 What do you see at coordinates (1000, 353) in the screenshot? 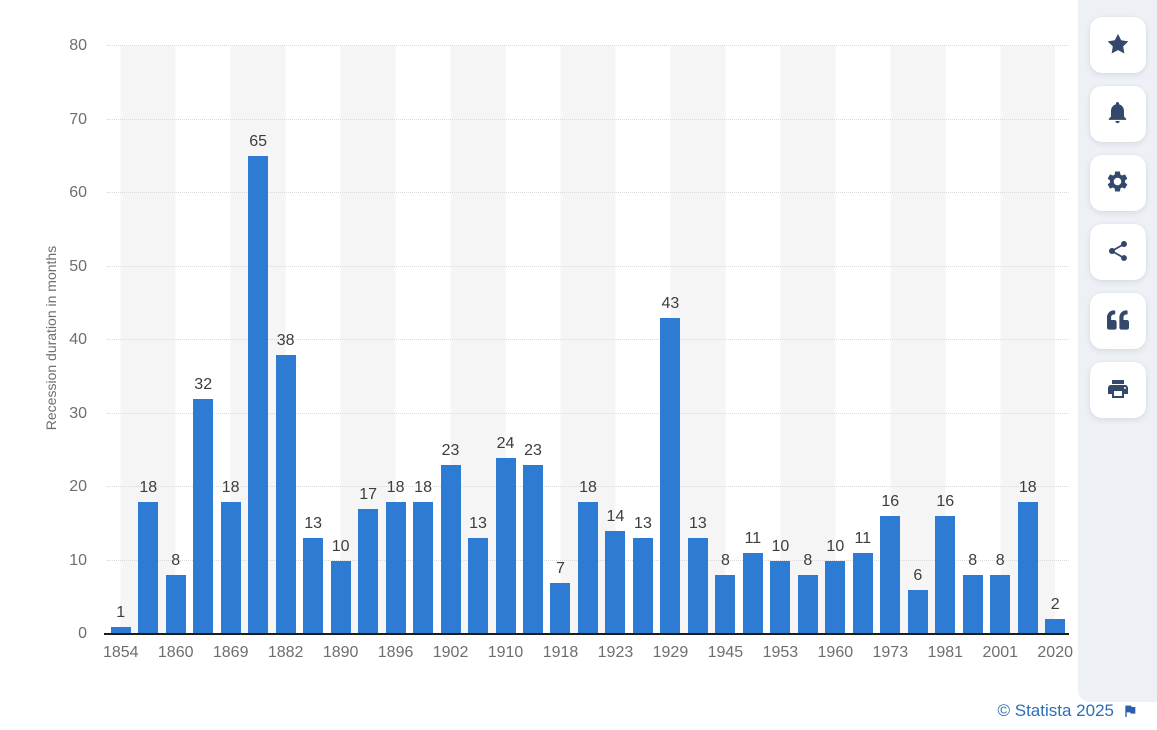
I see `bar-slot: 8 2001` at bounding box center [1000, 353].